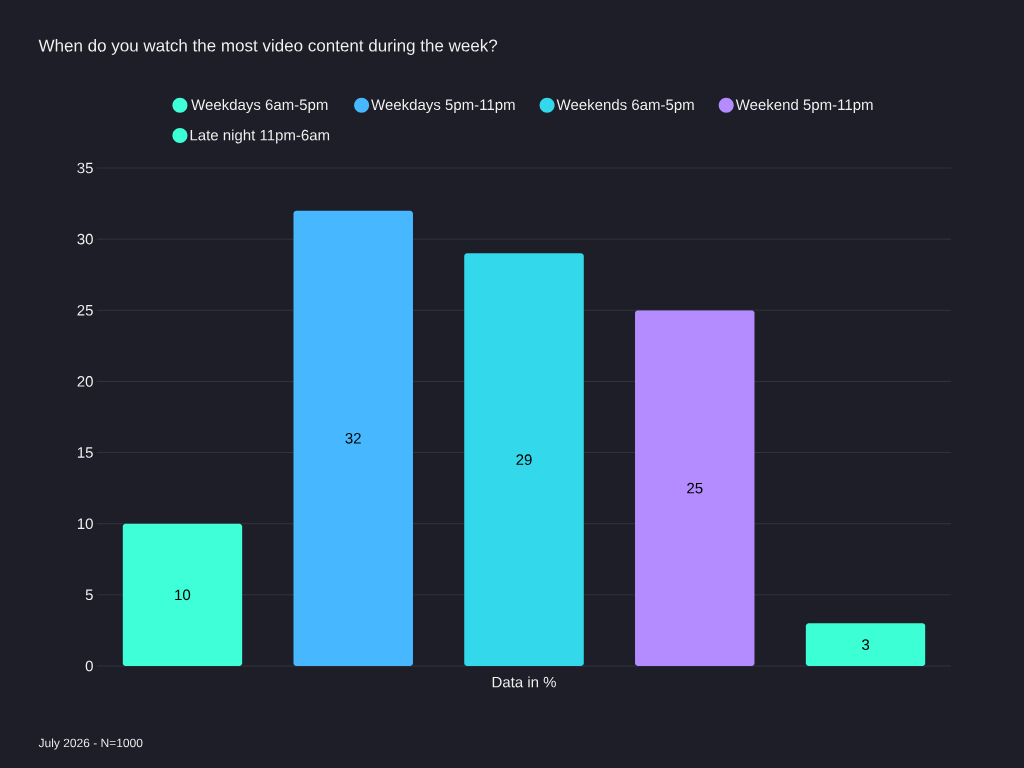 This screenshot has width=1024, height=768. I want to click on data-label: 29, so click(524, 459).